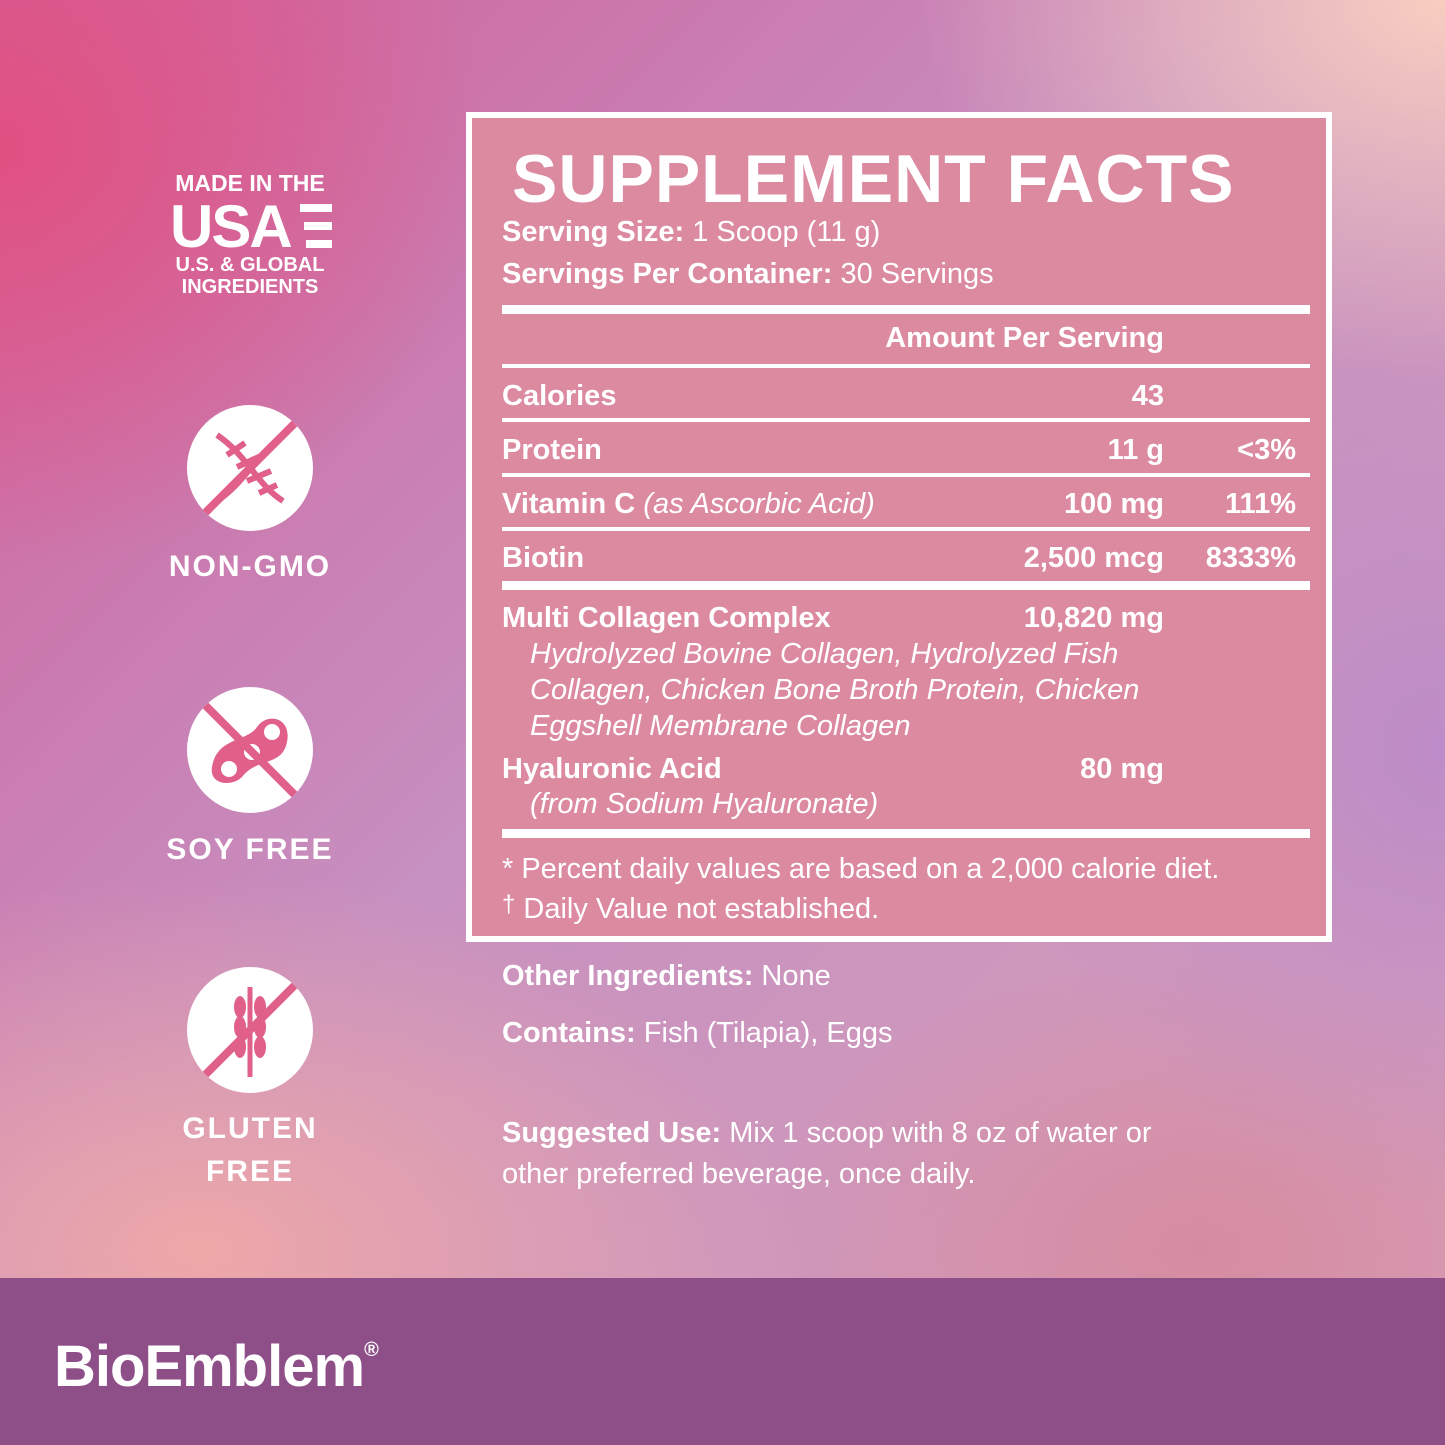 This screenshot has height=1445, width=1445. Describe the element at coordinates (250, 265) in the screenshot. I see `badge-line: U.S. & GLOBAL` at that location.